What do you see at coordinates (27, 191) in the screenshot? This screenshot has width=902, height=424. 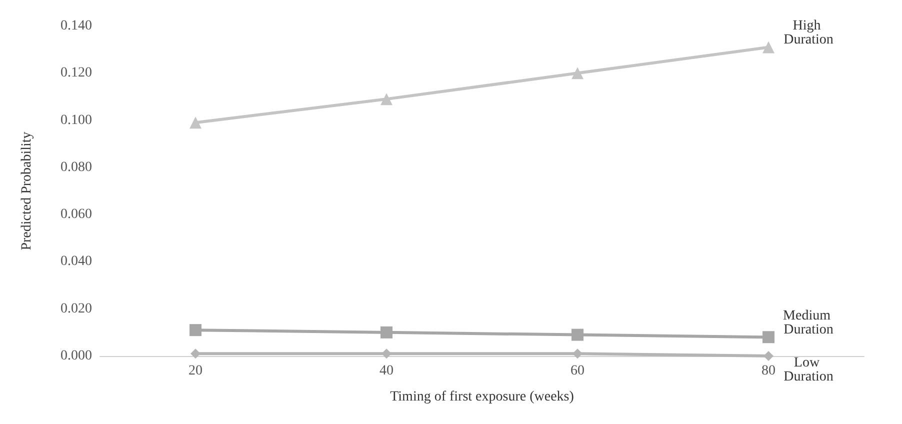 I see `y-axis-title: Predicted Probability` at bounding box center [27, 191].